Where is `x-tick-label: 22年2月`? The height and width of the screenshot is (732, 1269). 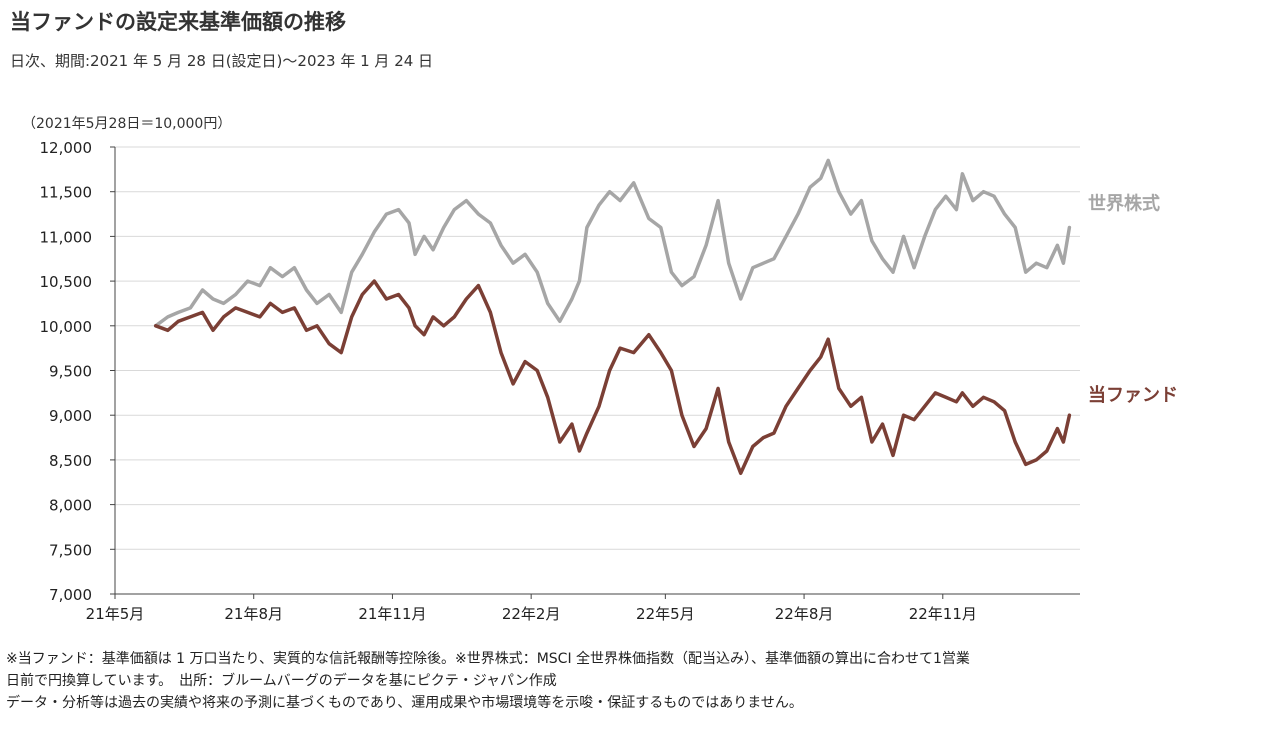
x-tick-label: 22年2月 is located at coordinates (531, 614).